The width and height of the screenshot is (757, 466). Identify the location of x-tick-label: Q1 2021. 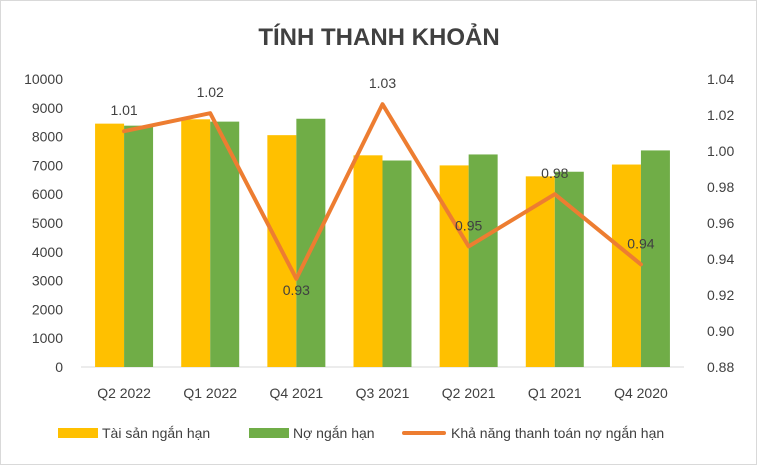
(555, 393).